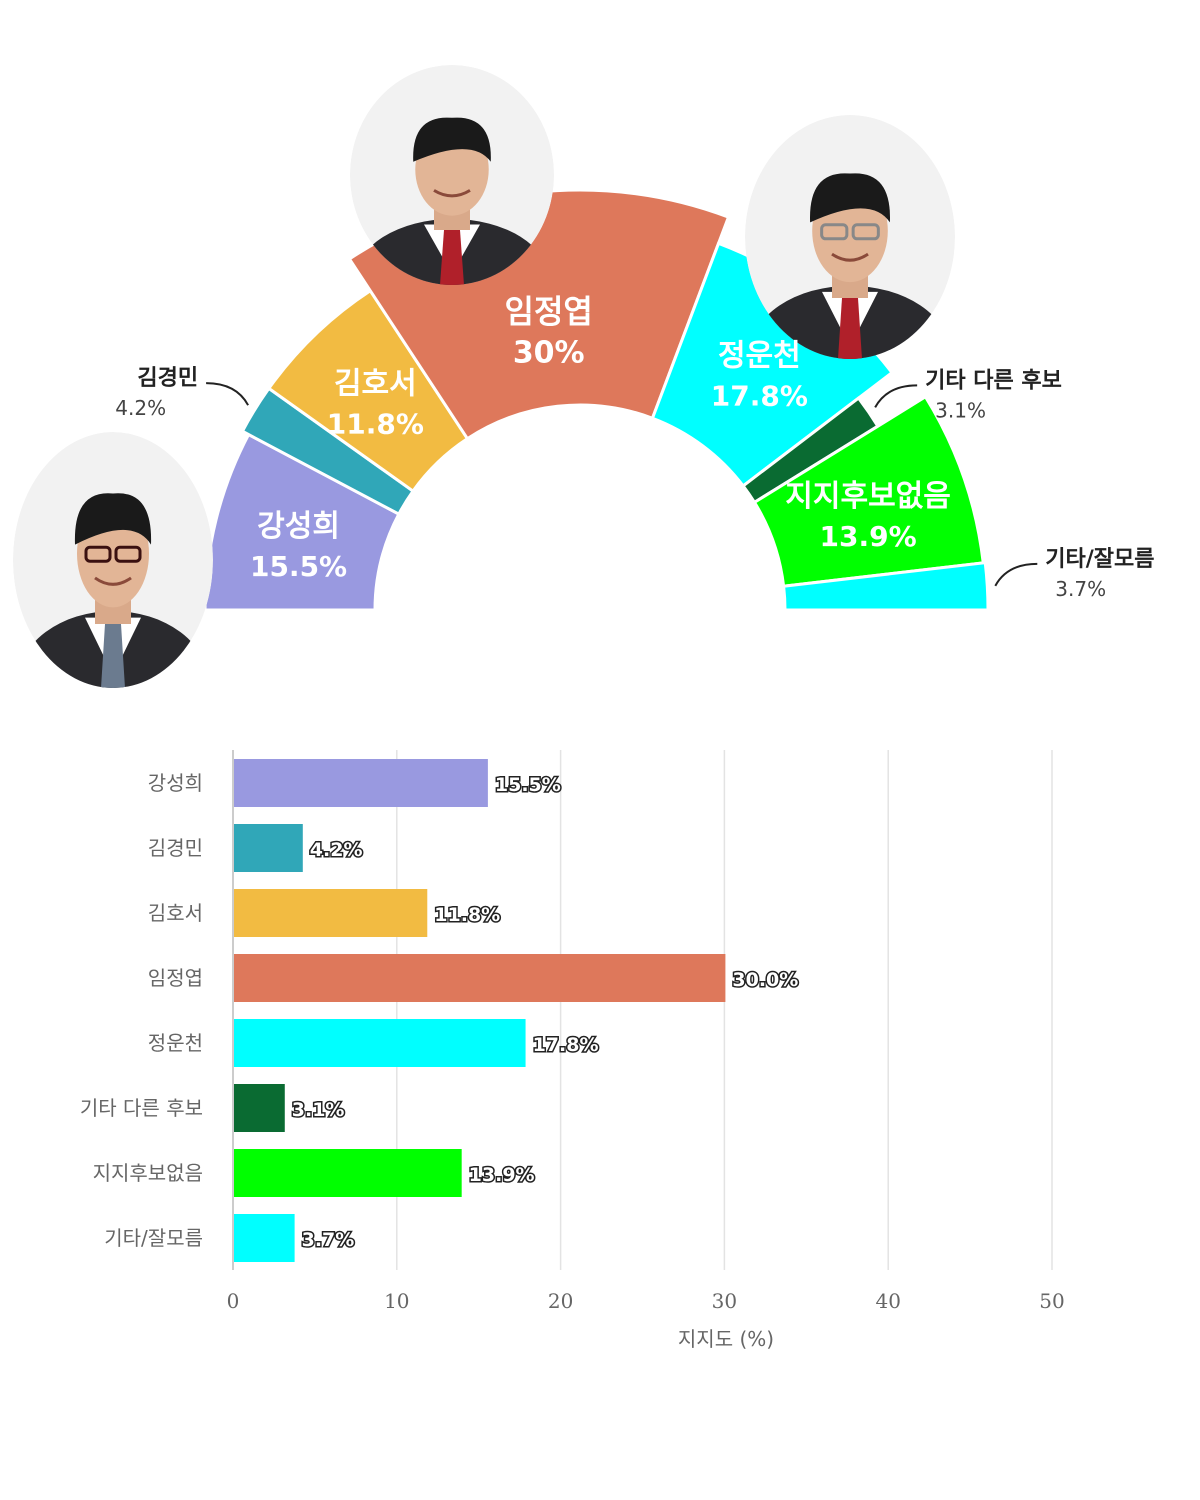 The image size is (1200, 1500). Describe the element at coordinates (467, 915) in the screenshot. I see `bar-value-label: 11.8%` at that location.